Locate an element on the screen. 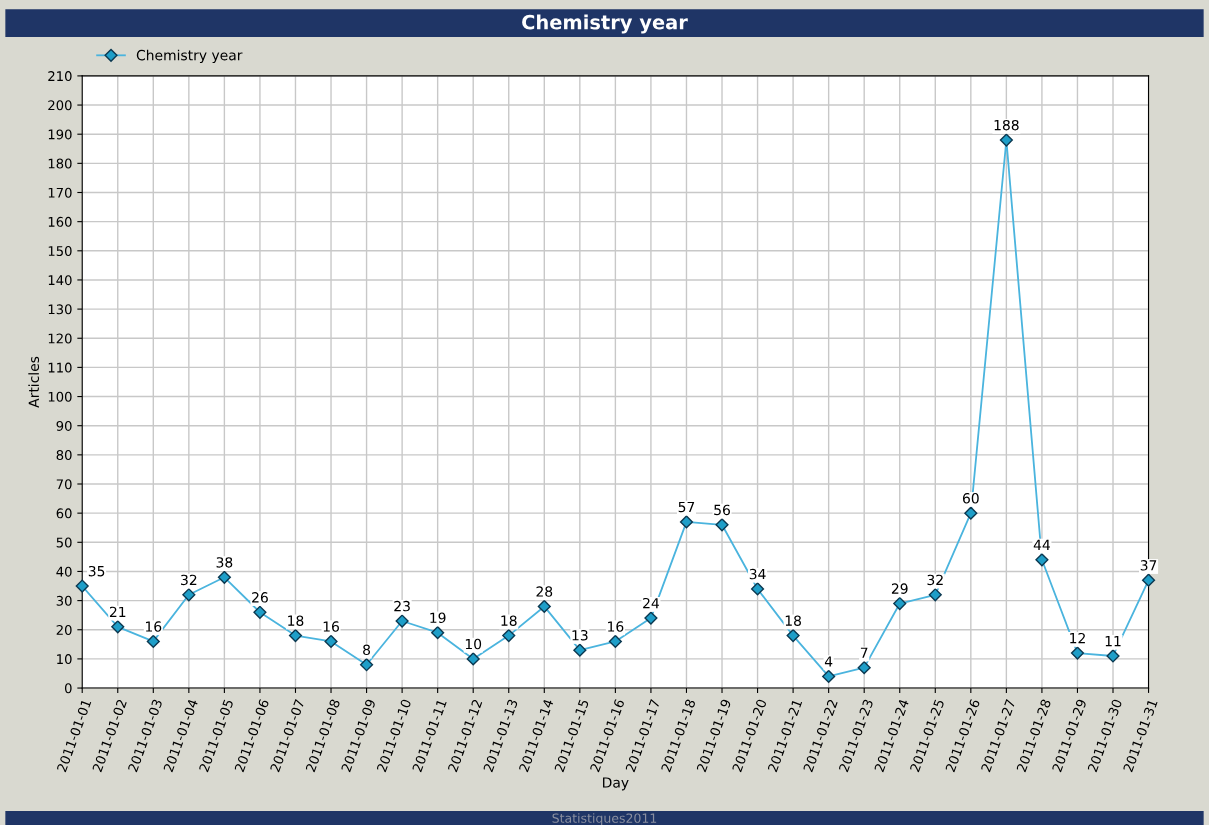  chart-title: Chemistry year is located at coordinates (605, 24).